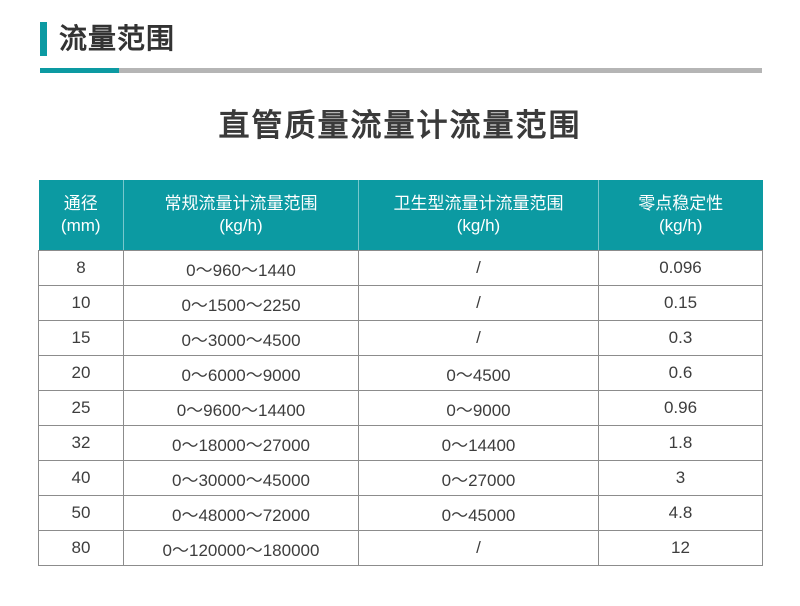 The width and height of the screenshot is (800, 606). Describe the element at coordinates (680, 268) in the screenshot. I see `table-cell: 0.096` at that location.